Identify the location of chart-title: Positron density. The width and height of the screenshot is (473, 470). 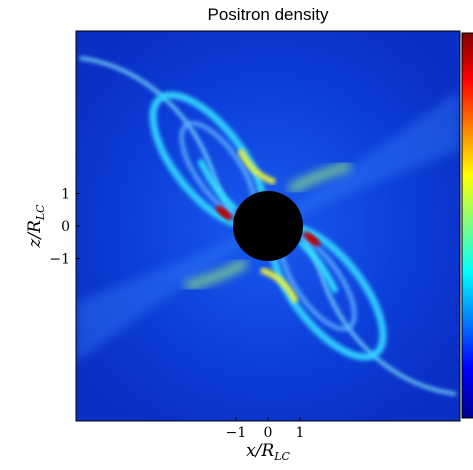
(268, 14).